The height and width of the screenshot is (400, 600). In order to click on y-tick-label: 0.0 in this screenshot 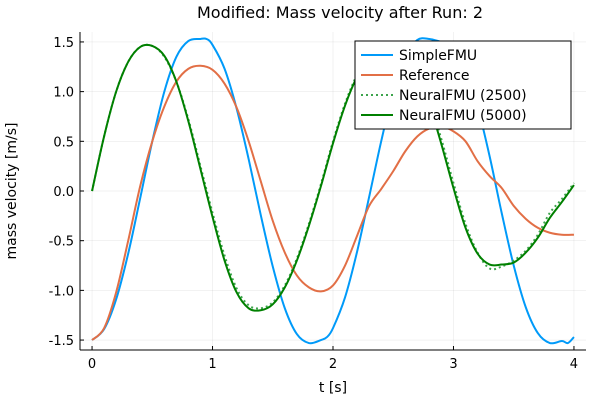, I will do `click(63, 192)`.